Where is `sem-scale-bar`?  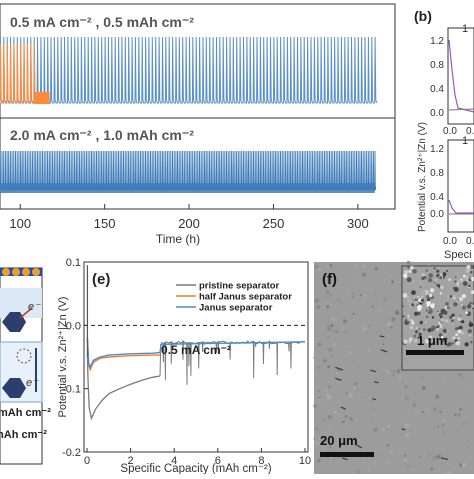 sem-scale-bar is located at coordinates (347, 454).